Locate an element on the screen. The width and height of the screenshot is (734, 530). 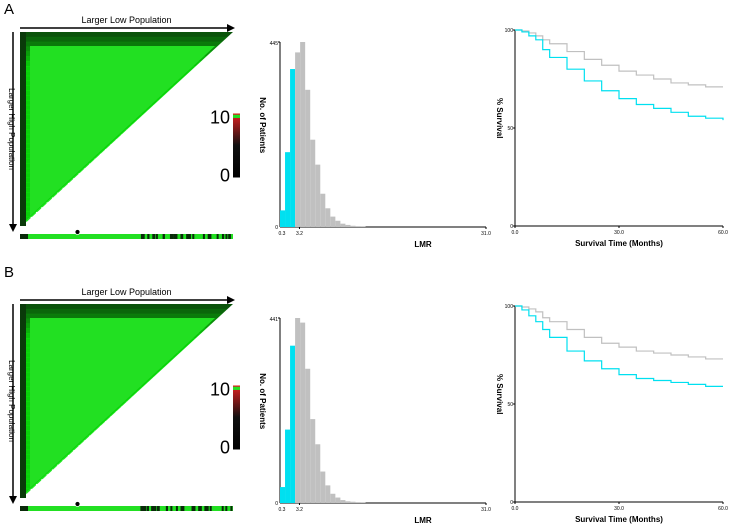
x-axis-label: Survival Time (Months) is located at coordinates (619, 519).